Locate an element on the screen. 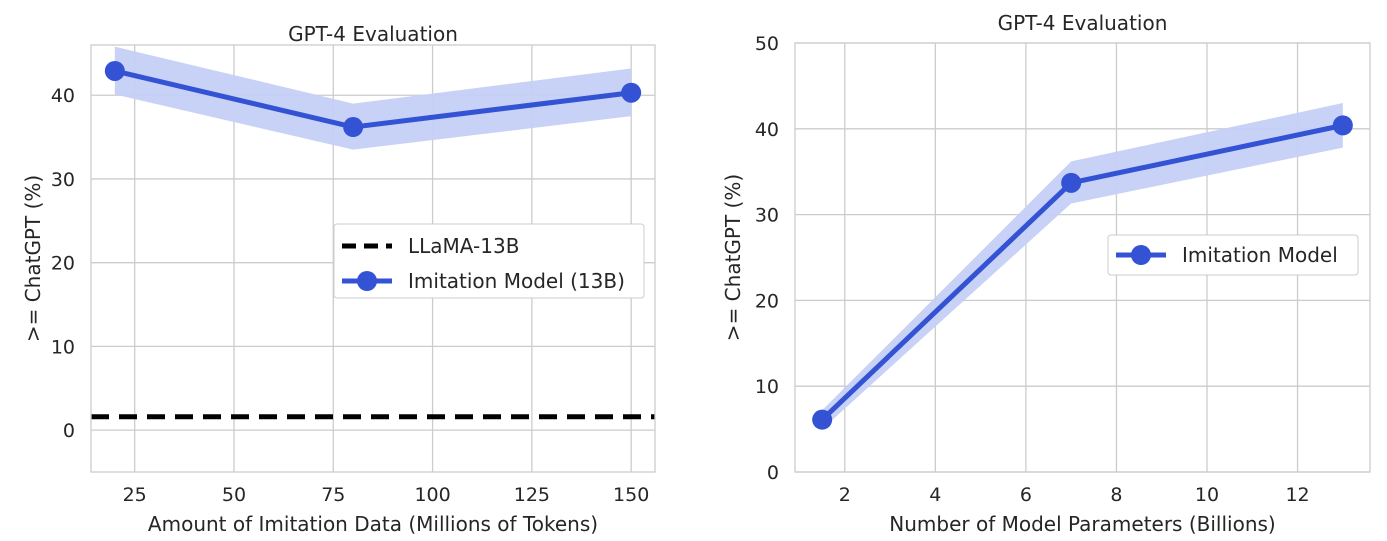 This screenshot has width=1387, height=541. x-tick-label-left: 150 is located at coordinates (631, 495).